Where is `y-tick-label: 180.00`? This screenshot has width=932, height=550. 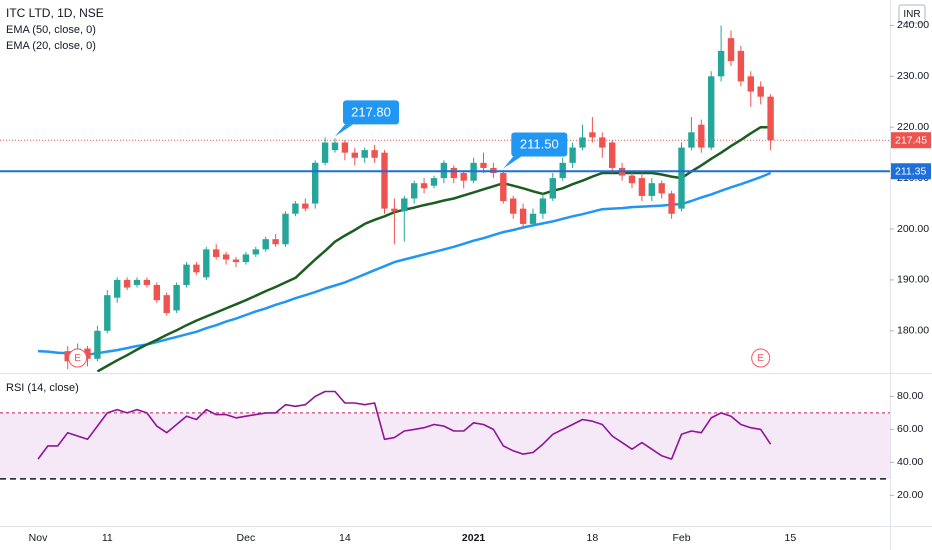
y-tick-label: 180.00 is located at coordinates (913, 331).